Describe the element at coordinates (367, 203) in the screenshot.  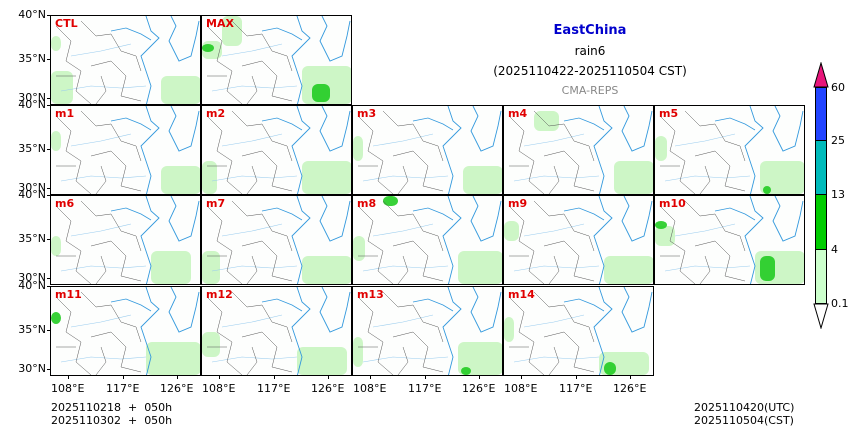
I see `panel-label: m8` at that location.